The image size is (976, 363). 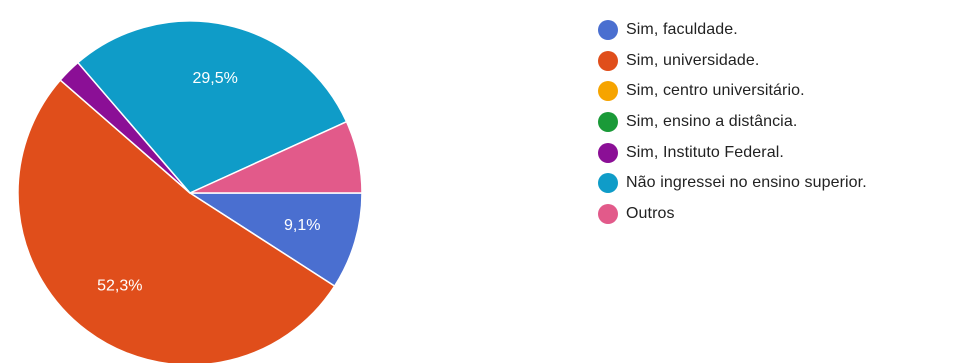 I want to click on legend-item-nao-ingressei-no-ensino-superior: Não ingressei no ensino superior., so click(x=732, y=183).